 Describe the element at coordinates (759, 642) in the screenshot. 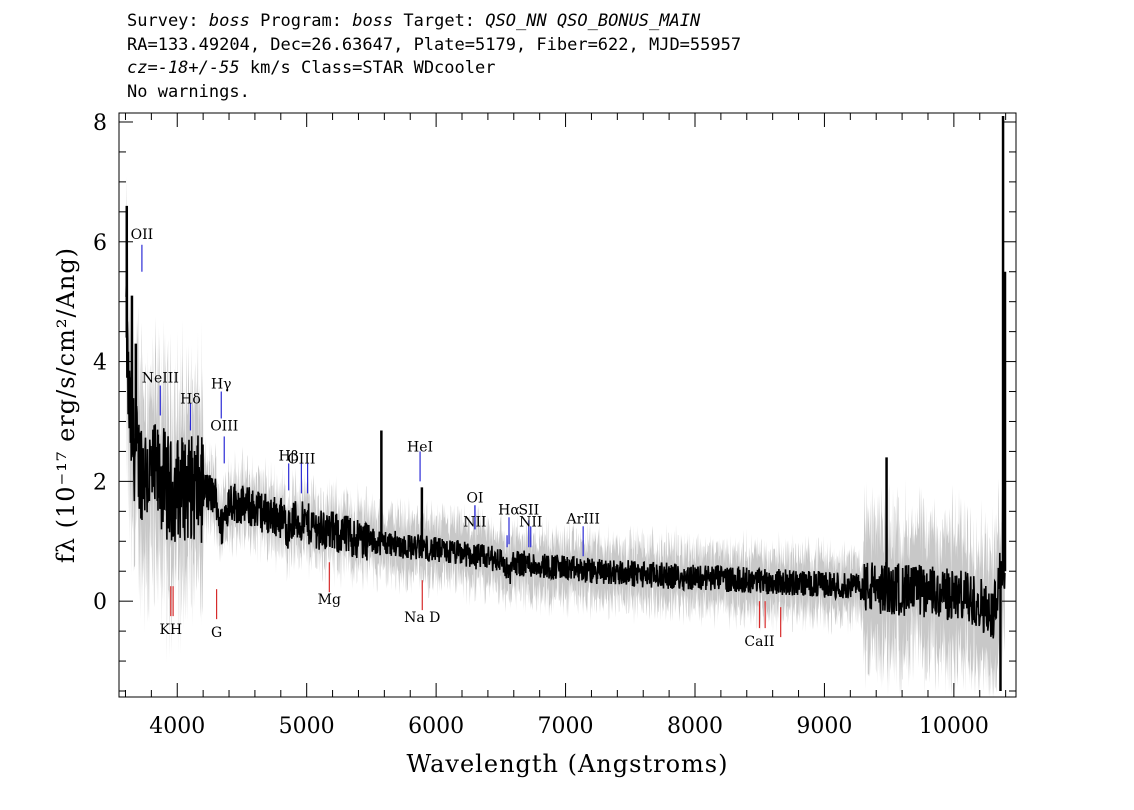

I see `absorption-line-label: CaII` at that location.